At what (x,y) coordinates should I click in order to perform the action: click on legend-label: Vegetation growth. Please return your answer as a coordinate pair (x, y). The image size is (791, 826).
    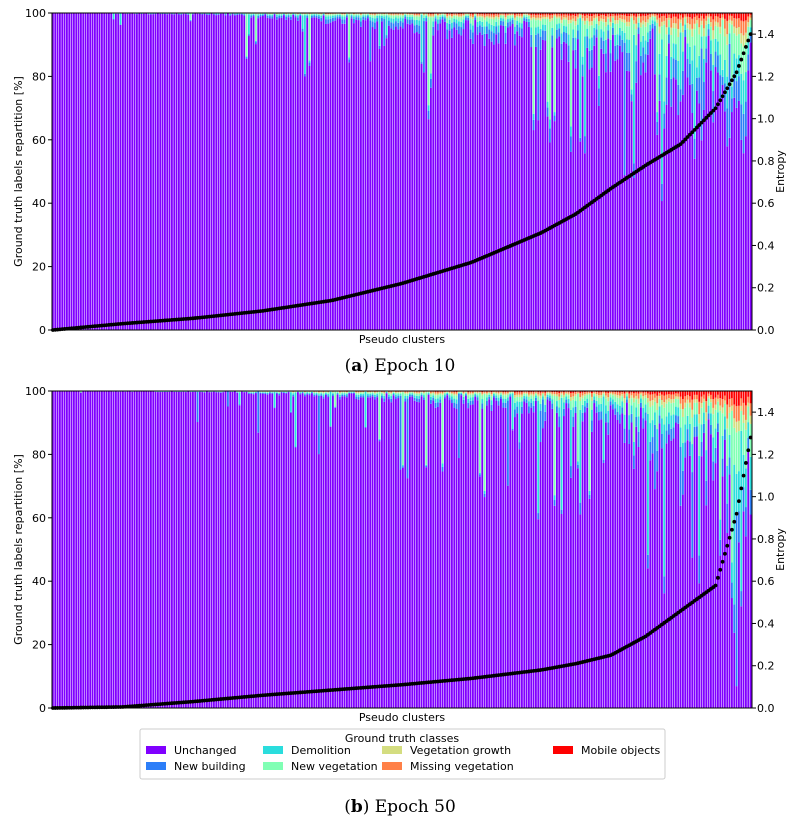
    Looking at the image, I should click on (460, 750).